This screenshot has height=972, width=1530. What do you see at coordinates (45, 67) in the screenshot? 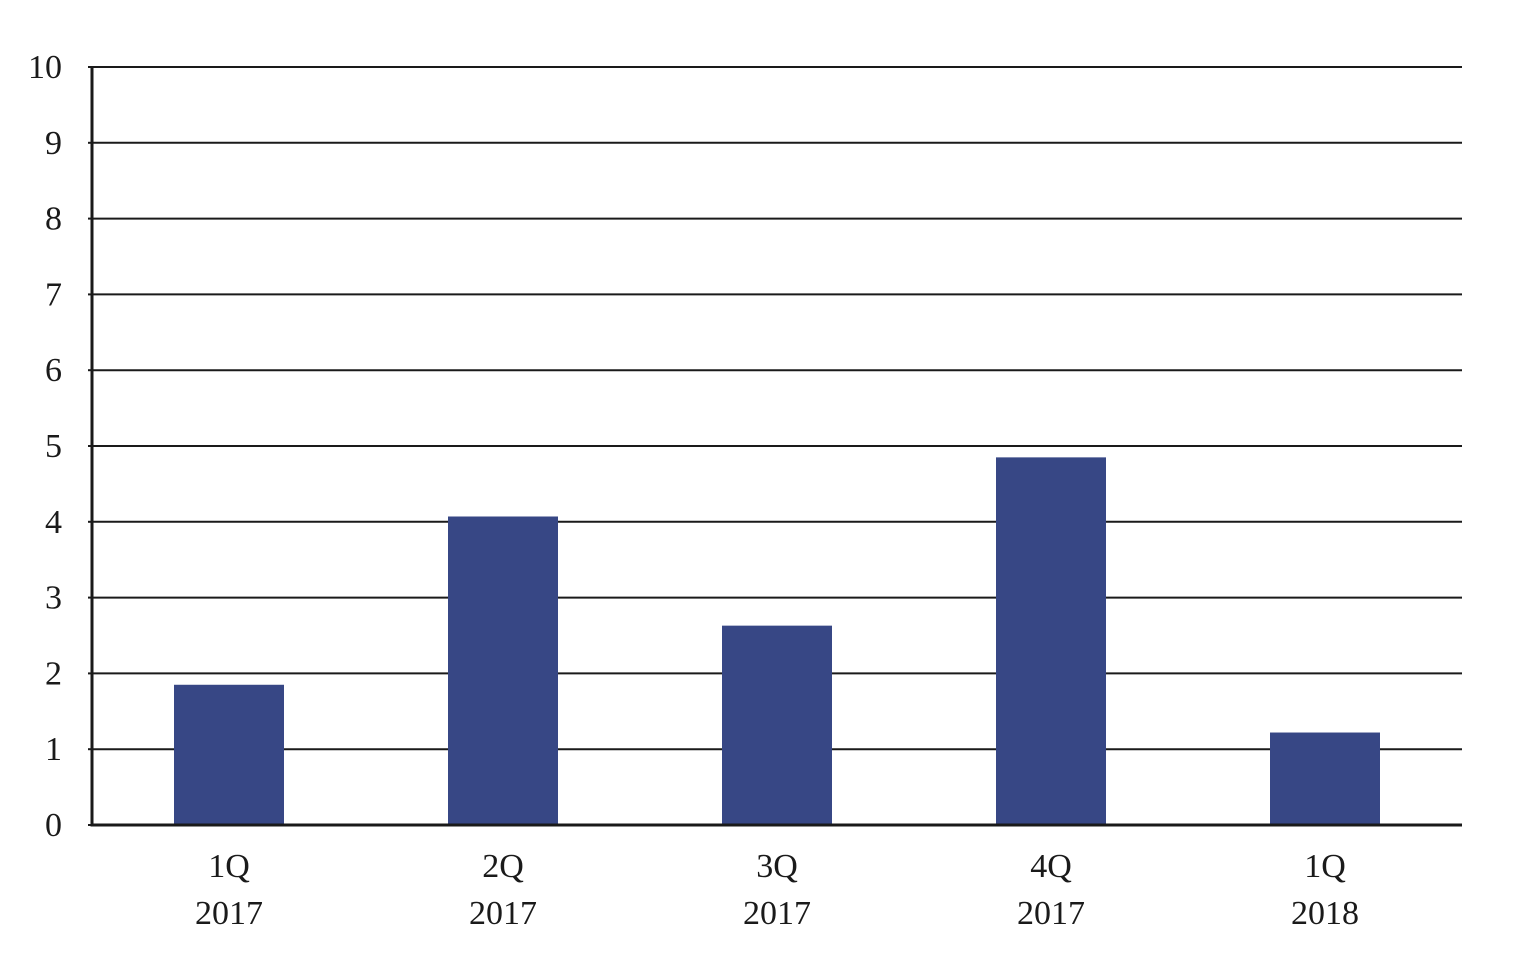
I see `y-tick-label: 10` at bounding box center [45, 67].